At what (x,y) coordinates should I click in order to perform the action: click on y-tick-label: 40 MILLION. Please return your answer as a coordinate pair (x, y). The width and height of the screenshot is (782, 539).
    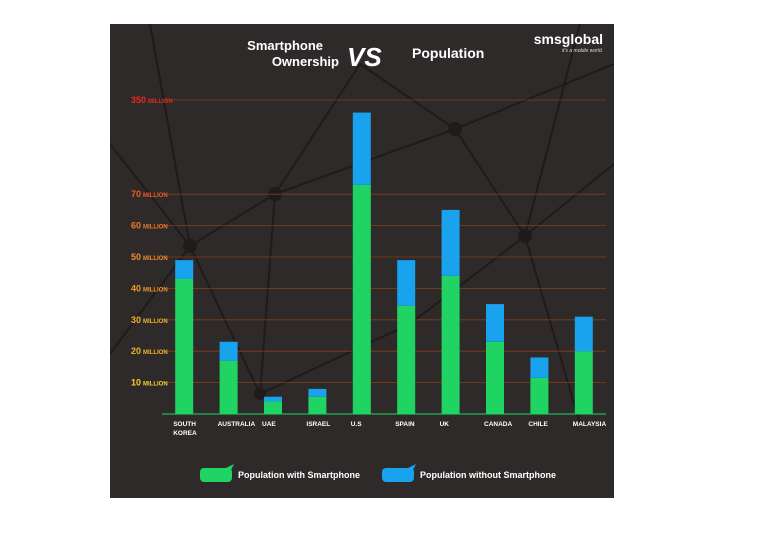
    Looking at the image, I should click on (149, 288).